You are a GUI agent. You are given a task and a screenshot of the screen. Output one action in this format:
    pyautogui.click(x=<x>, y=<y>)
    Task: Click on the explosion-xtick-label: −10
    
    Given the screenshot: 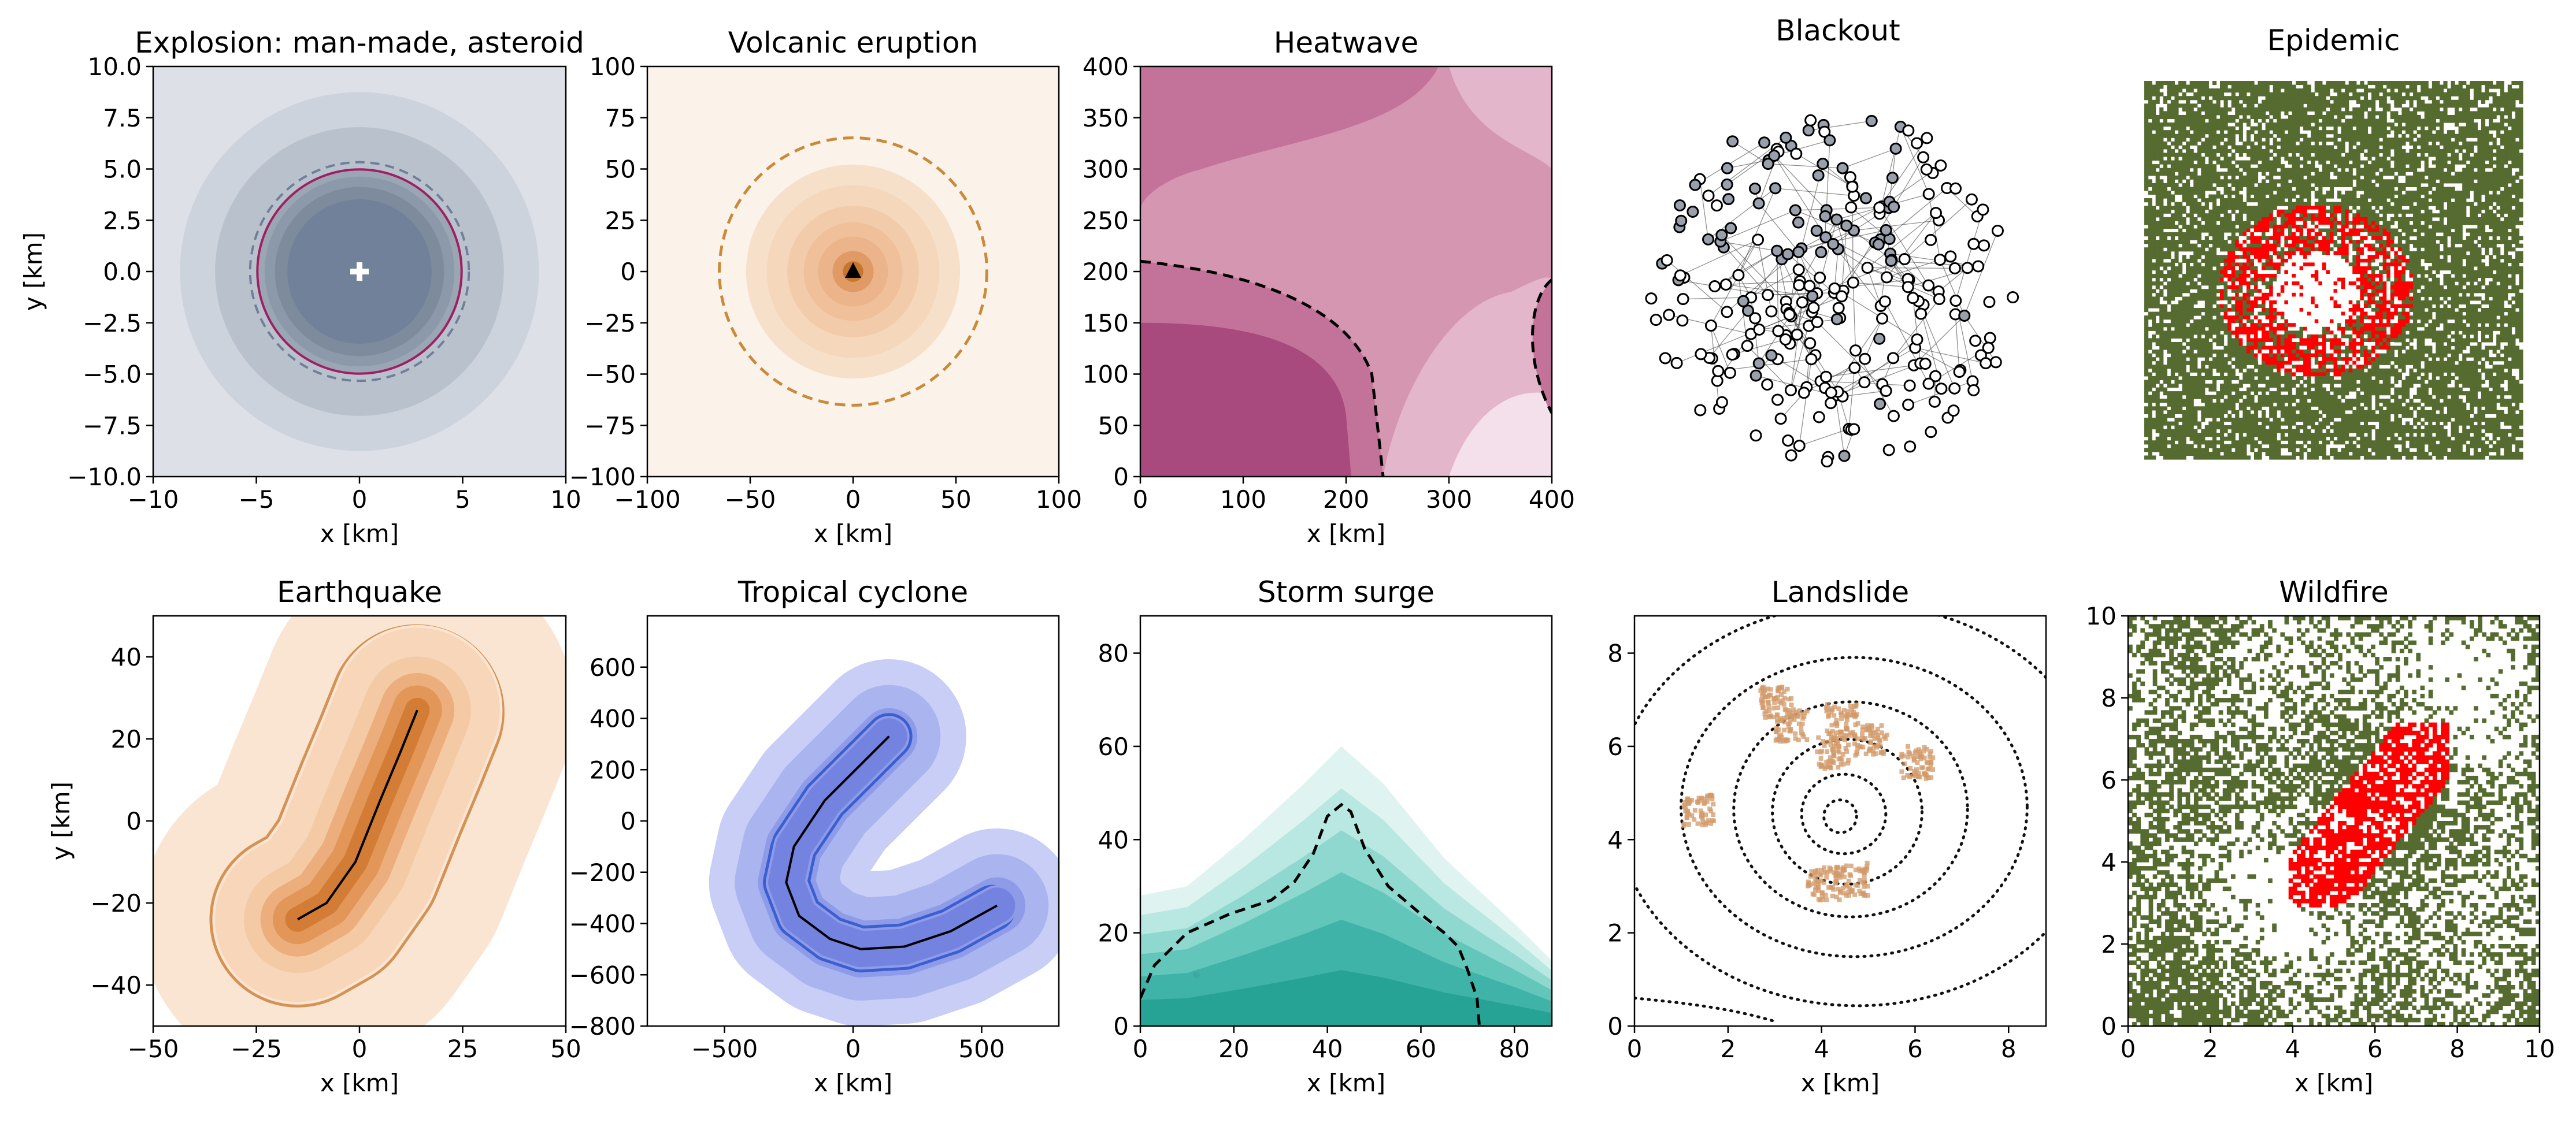 What is the action you would take?
    pyautogui.click(x=153, y=499)
    